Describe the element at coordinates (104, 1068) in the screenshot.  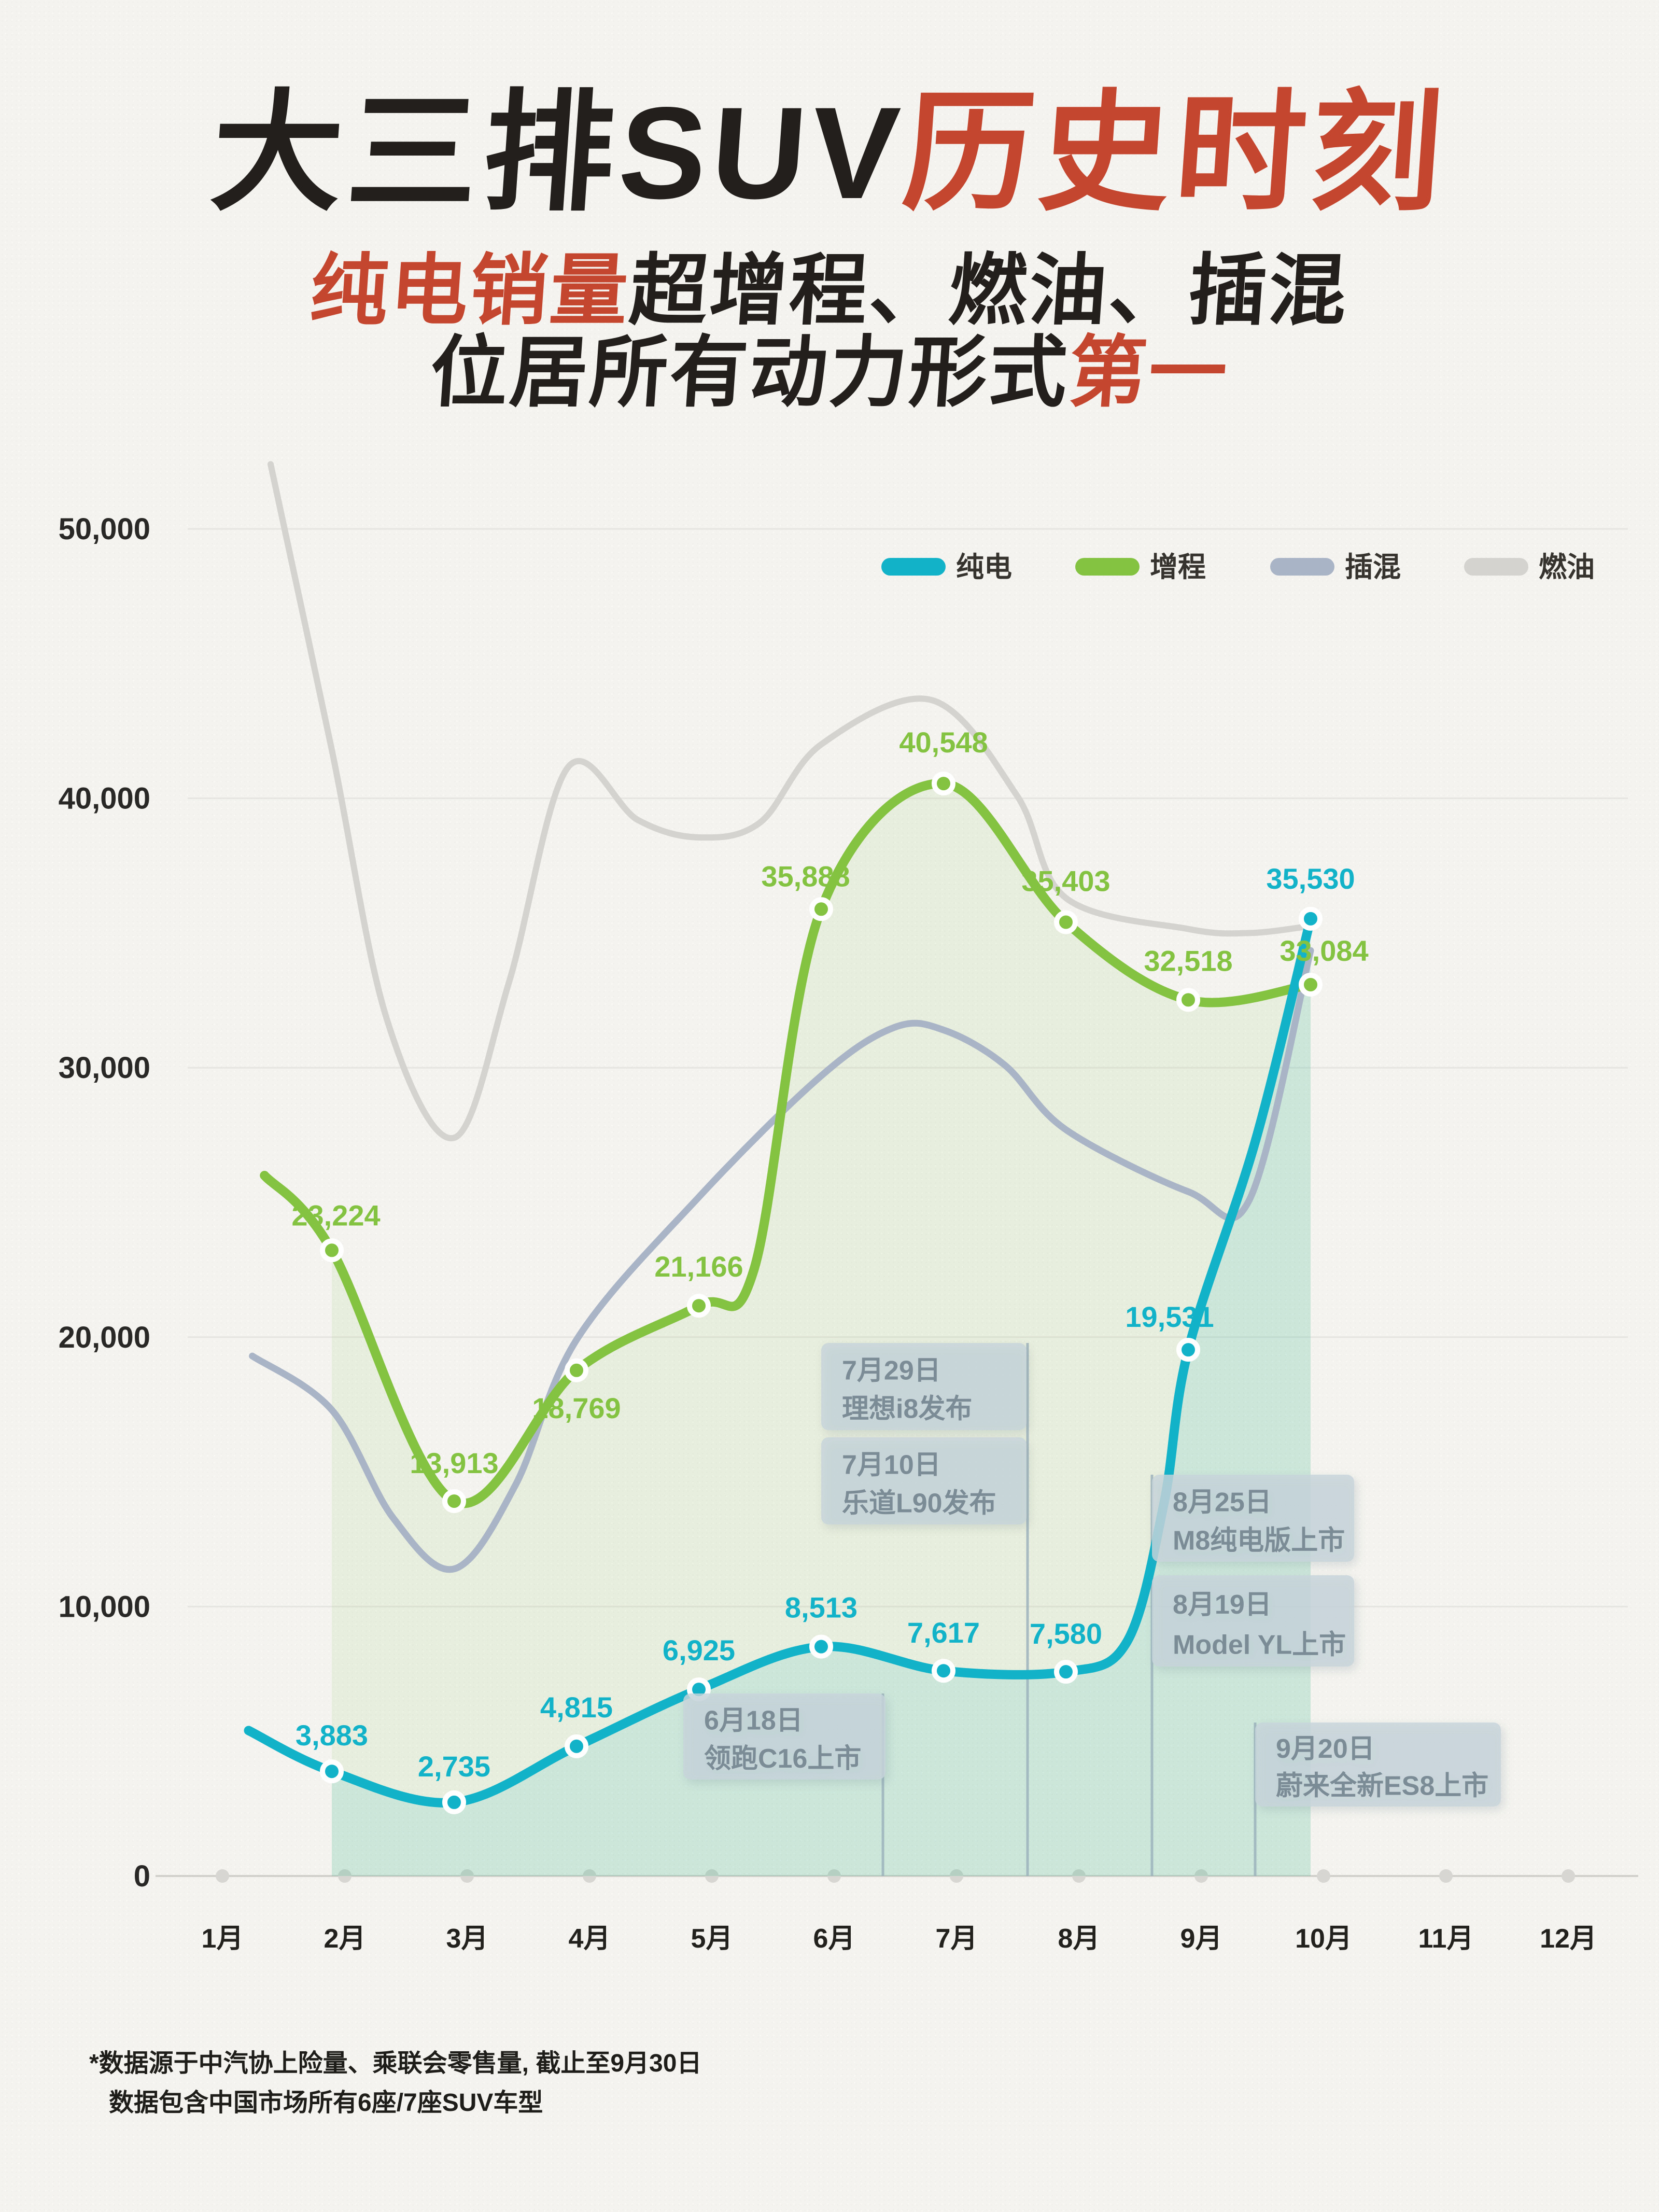
I see `y-axis-label-30000: 30,000` at that location.